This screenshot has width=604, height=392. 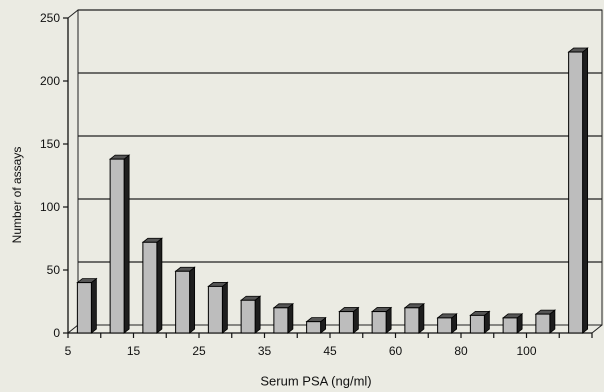 What do you see at coordinates (50, 81) in the screenshot?
I see `y-tick-label: 200` at bounding box center [50, 81].